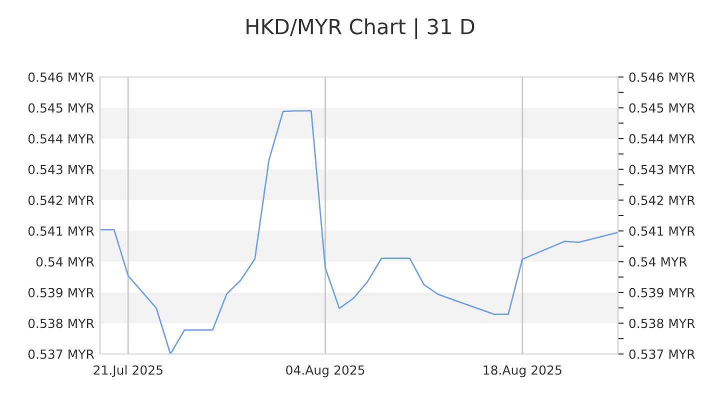 Image resolution: width=720 pixels, height=405 pixels. What do you see at coordinates (61, 108) in the screenshot?
I see `y-tick-label: 0.545 MYR` at bounding box center [61, 108].